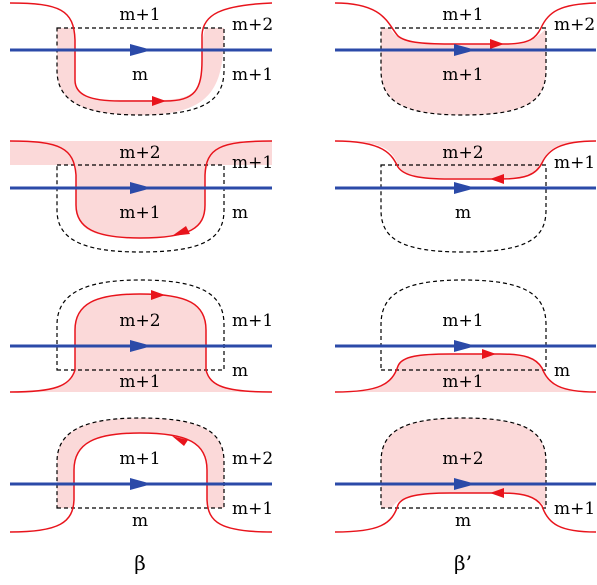  I want to click on panel-beta-3: m+2 m+1 m+1 m, so click(141, 336).